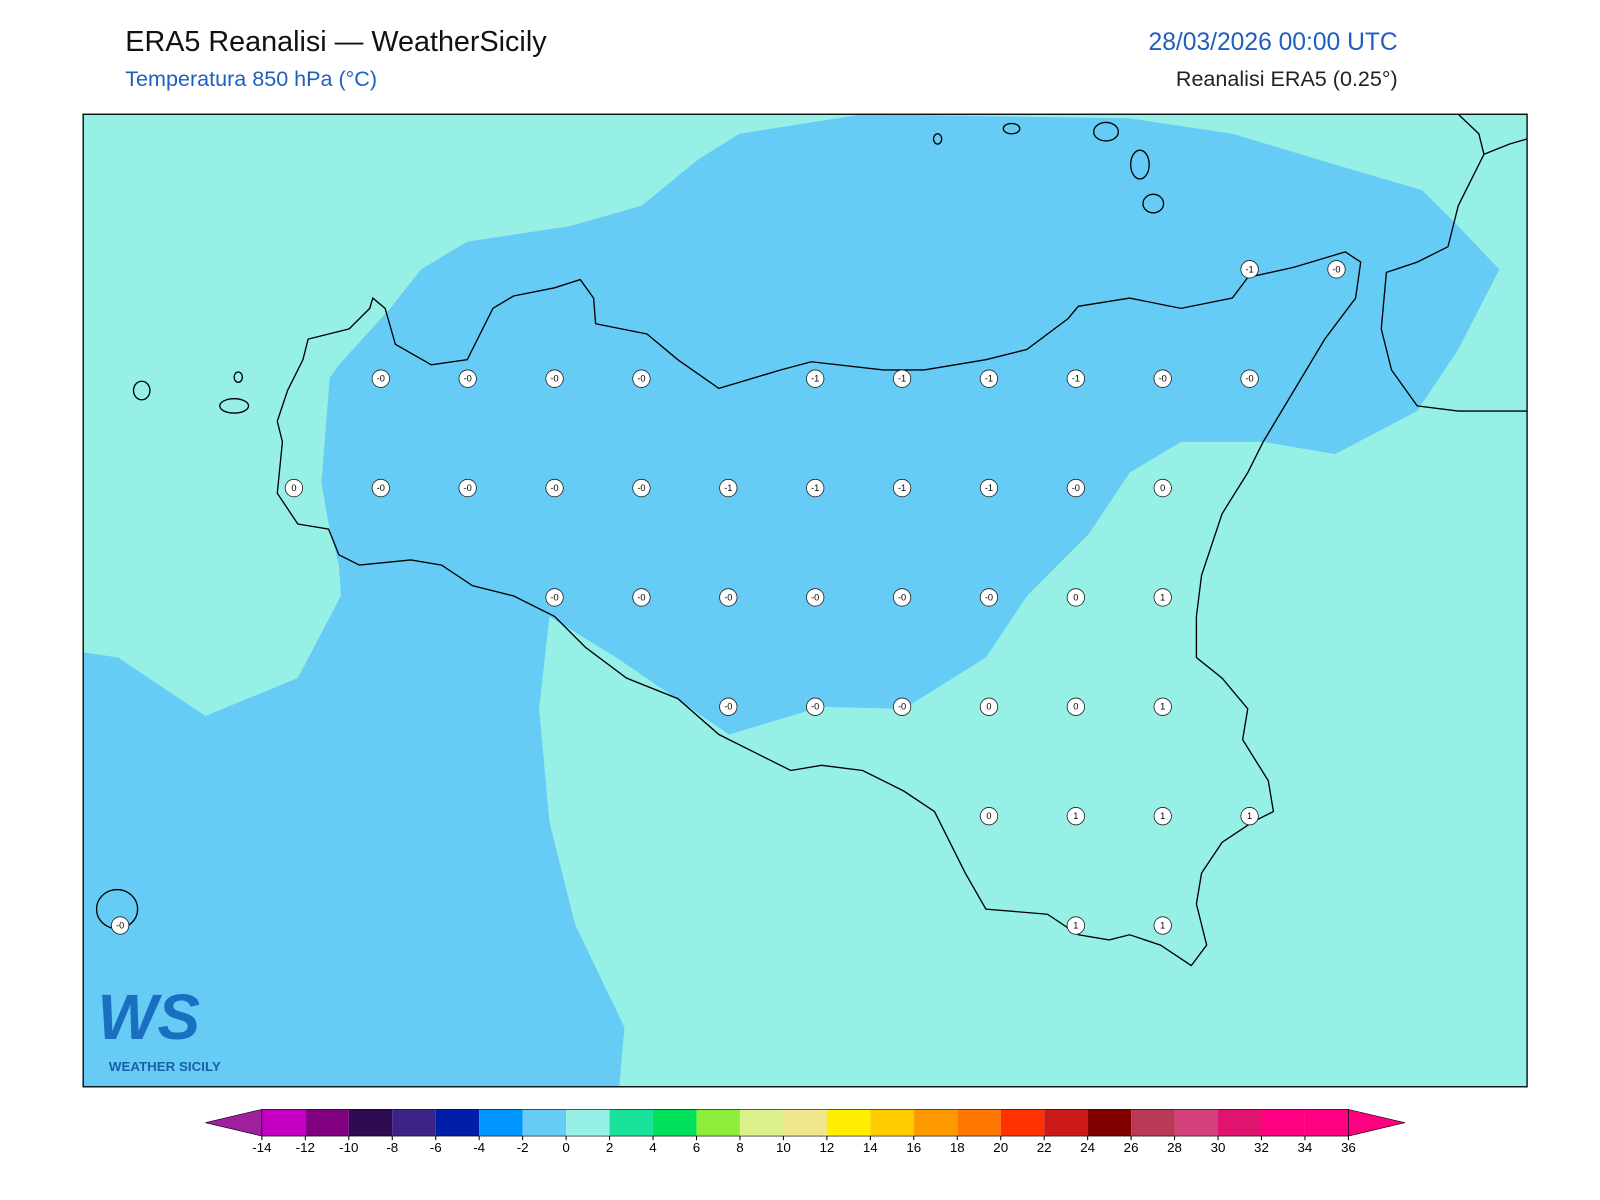 The height and width of the screenshot is (1200, 1600). What do you see at coordinates (913, 1147) in the screenshot?
I see `colorbar-tick-label: 16` at bounding box center [913, 1147].